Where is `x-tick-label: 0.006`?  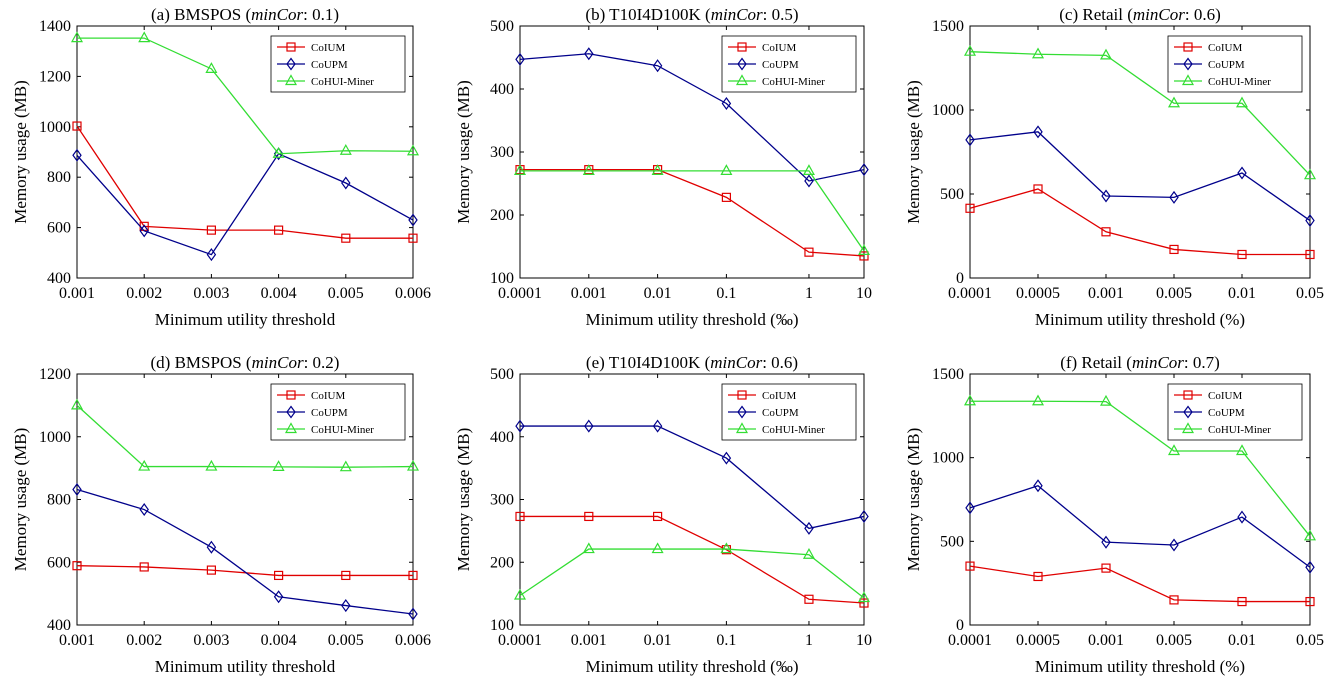 x-tick-label: 0.006 is located at coordinates (413, 293).